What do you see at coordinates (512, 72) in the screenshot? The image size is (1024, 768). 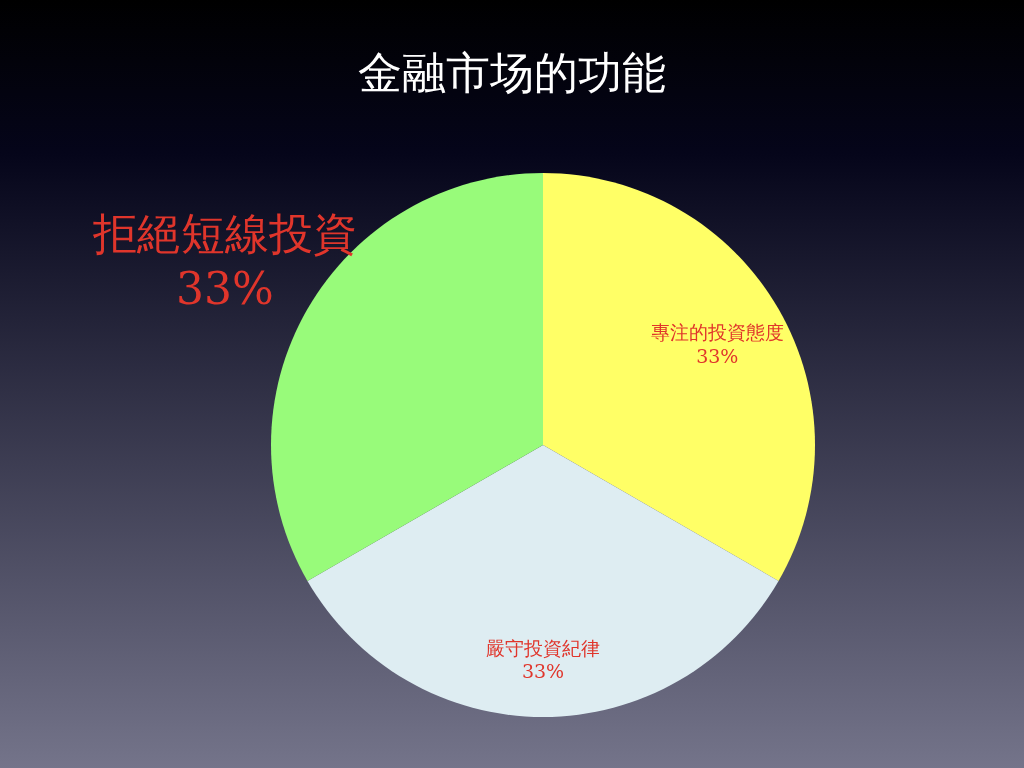 I see `chart-title: 金融市场的功能` at bounding box center [512, 72].